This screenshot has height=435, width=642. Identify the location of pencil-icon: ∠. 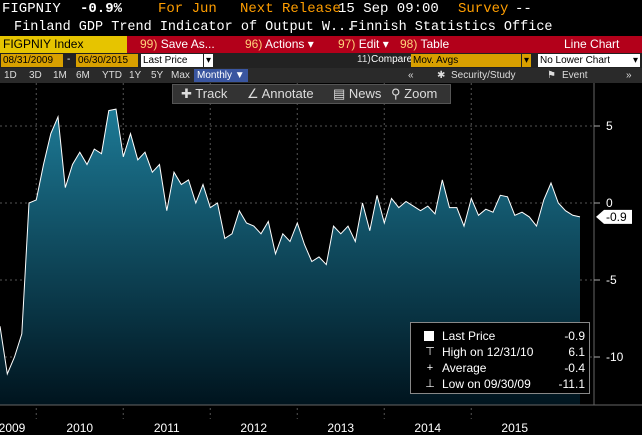
(253, 93).